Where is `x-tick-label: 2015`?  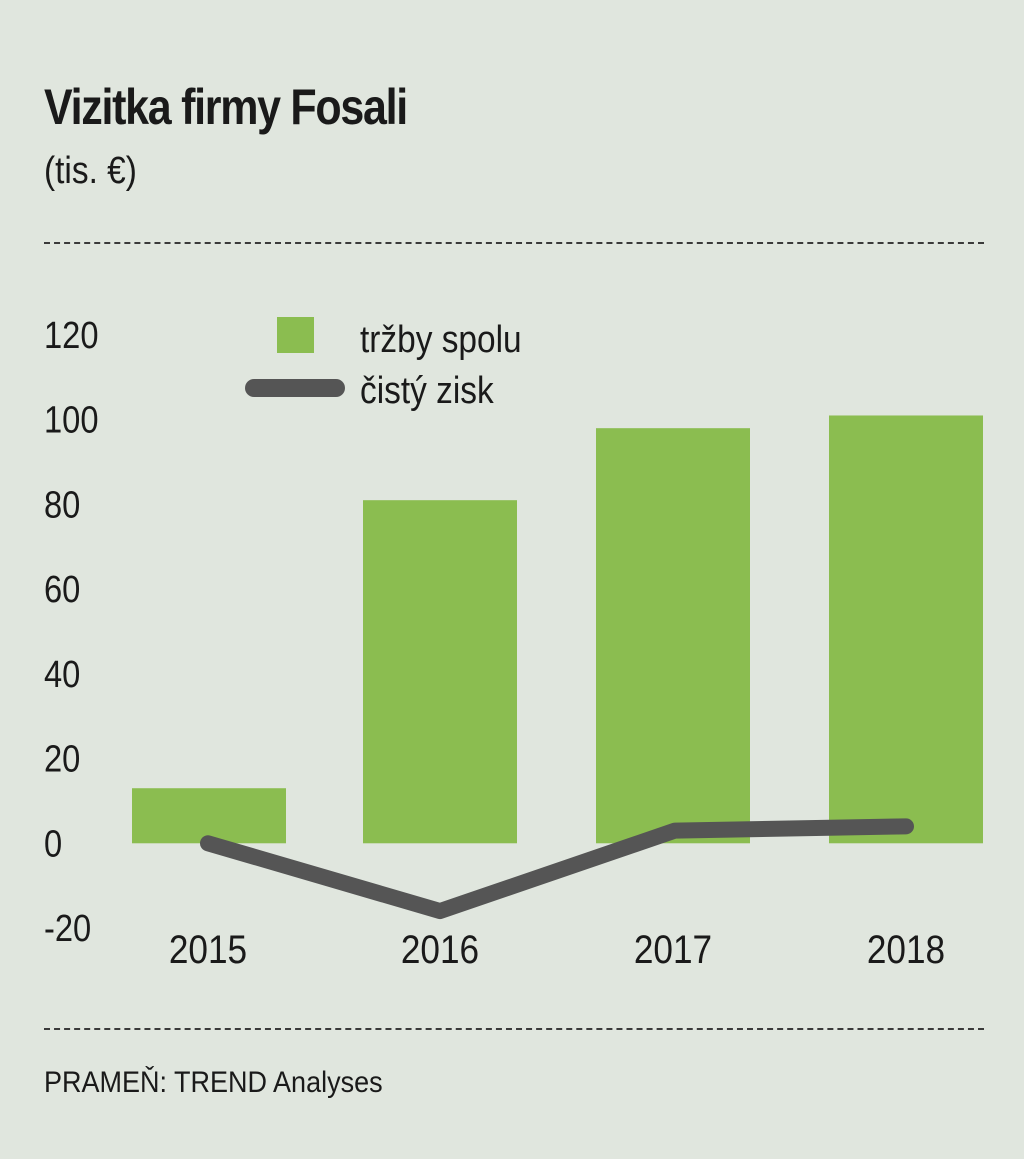 x-tick-label: 2015 is located at coordinates (208, 949).